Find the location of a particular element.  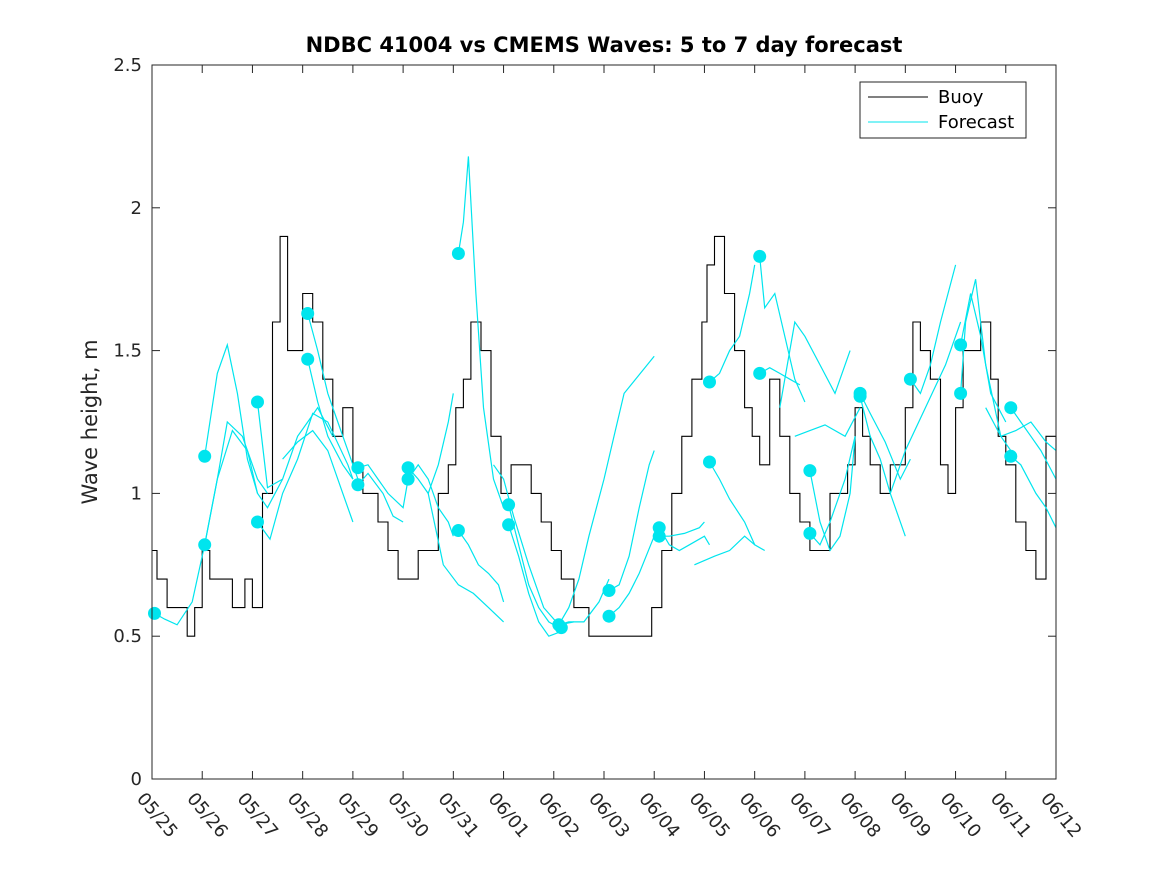

y-axis-label: Wave height, m is located at coordinates (90, 421).